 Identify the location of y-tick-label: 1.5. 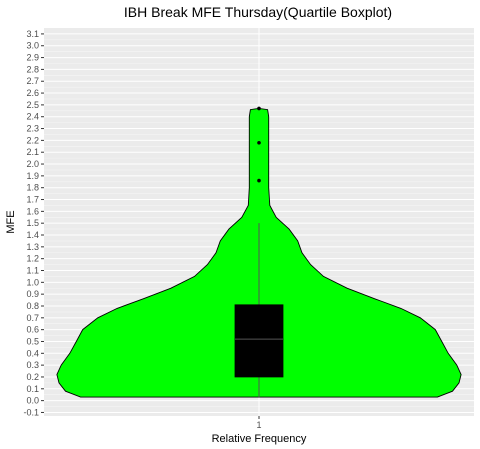
(32, 223).